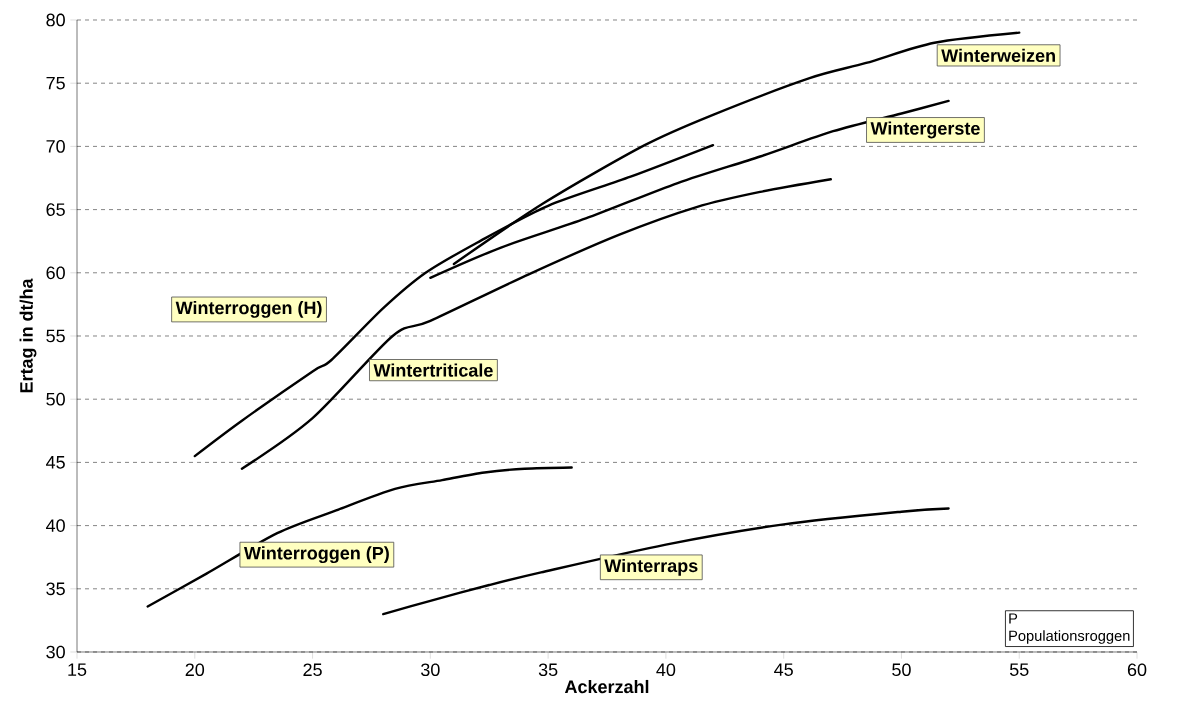  What do you see at coordinates (548, 670) in the screenshot?
I see `x-tick-label: 35` at bounding box center [548, 670].